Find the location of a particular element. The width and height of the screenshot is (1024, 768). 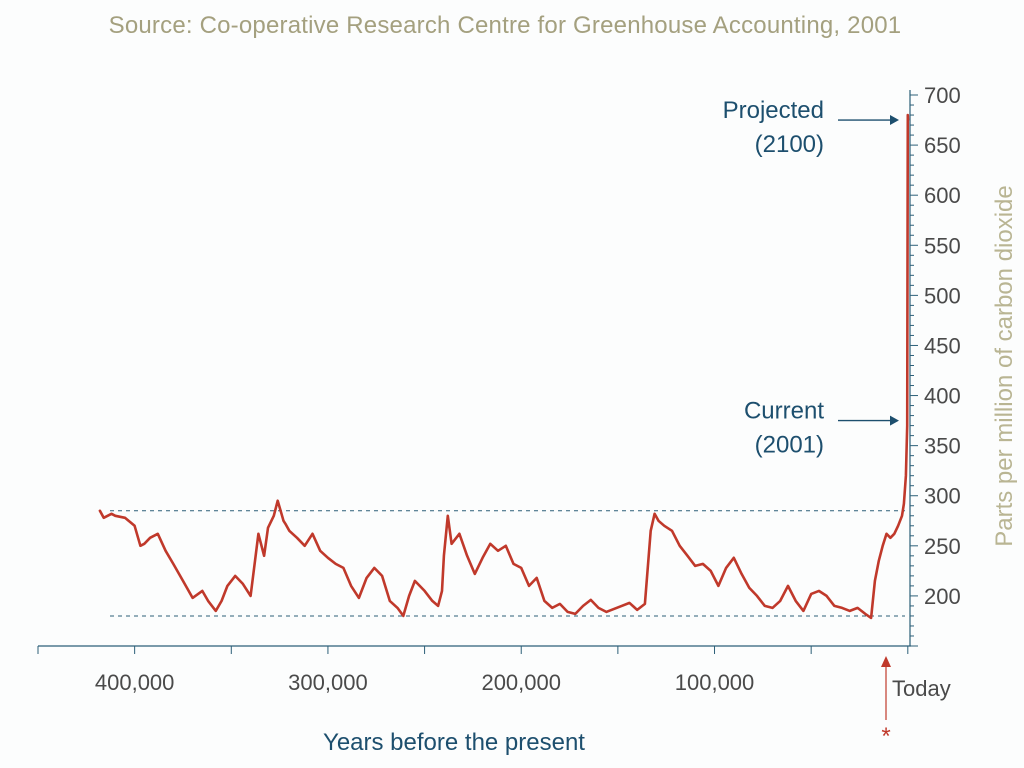

projected-annotation-arrow-head is located at coordinates (894, 120).